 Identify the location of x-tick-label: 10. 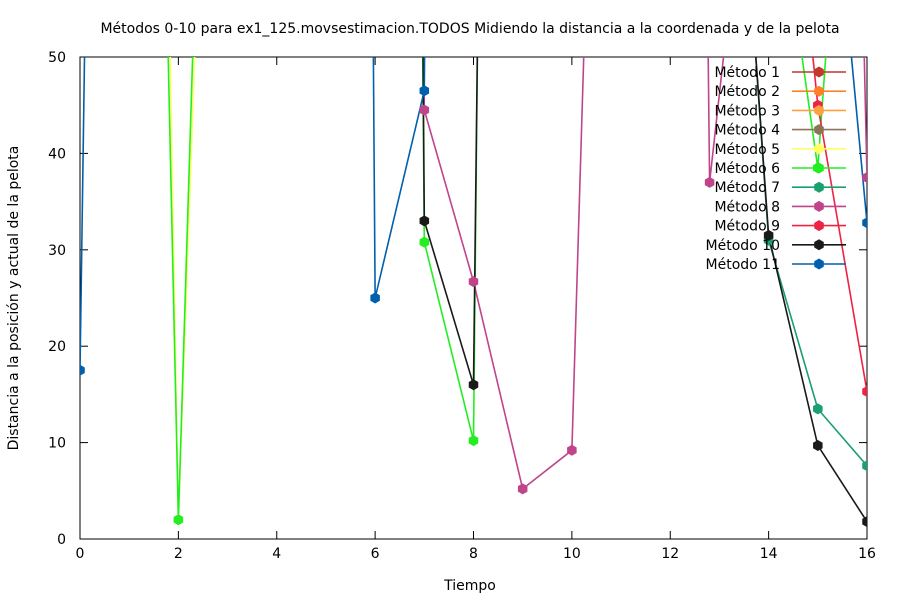
(572, 554).